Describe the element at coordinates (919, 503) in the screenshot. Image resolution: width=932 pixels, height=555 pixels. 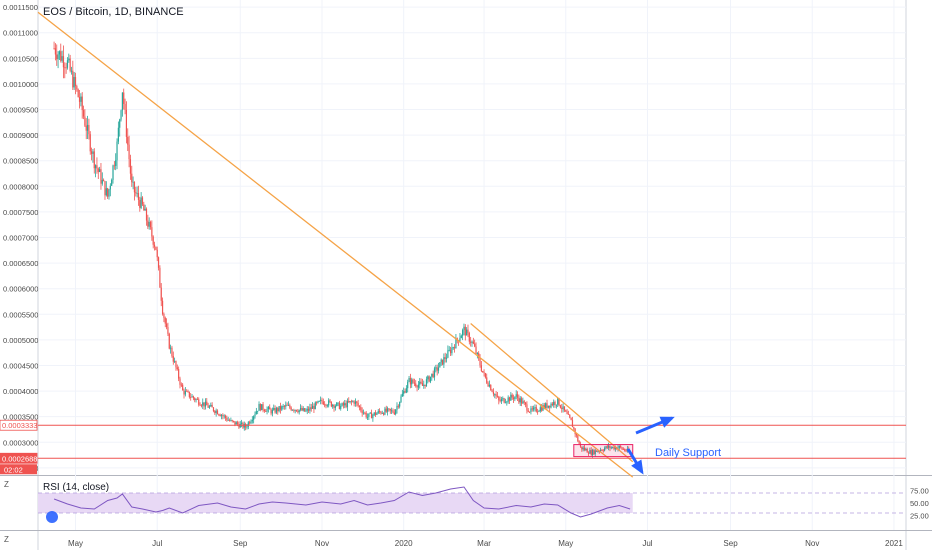
I see `rsi-tick-label: 50.00` at that location.